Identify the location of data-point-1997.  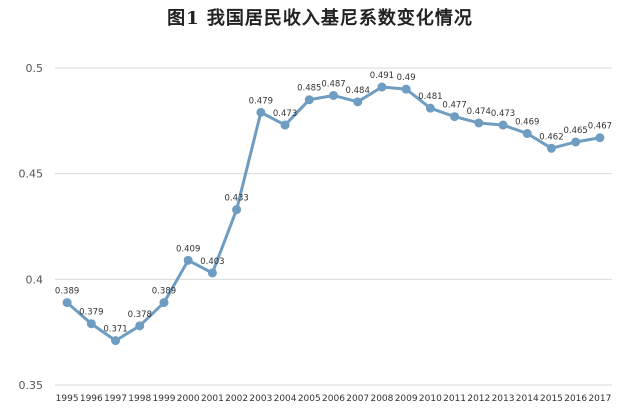
(116, 341).